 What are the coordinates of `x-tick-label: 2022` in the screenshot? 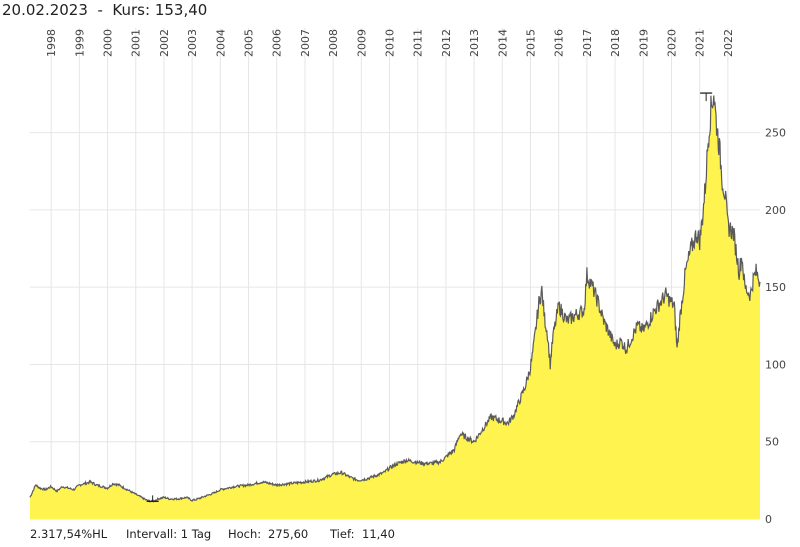 It's located at (728, 43).